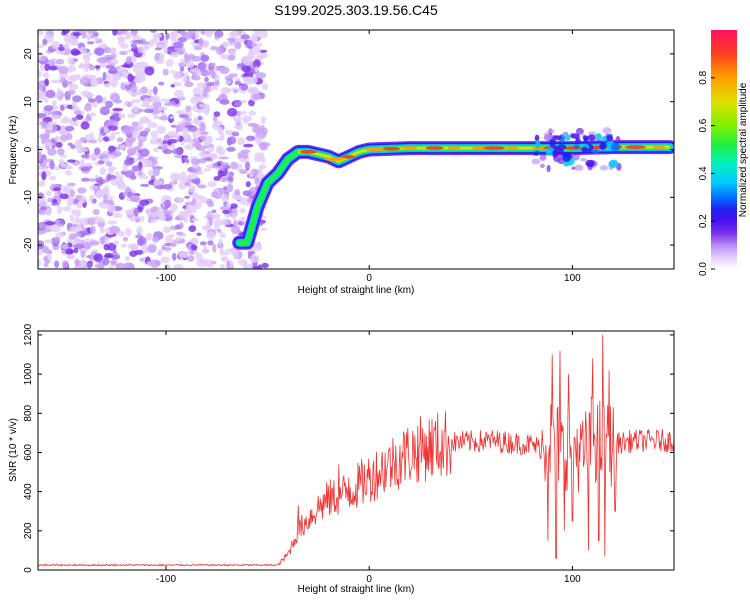  What do you see at coordinates (703, 173) in the screenshot?
I see `colorbar-tick-label: 0.4` at bounding box center [703, 173].